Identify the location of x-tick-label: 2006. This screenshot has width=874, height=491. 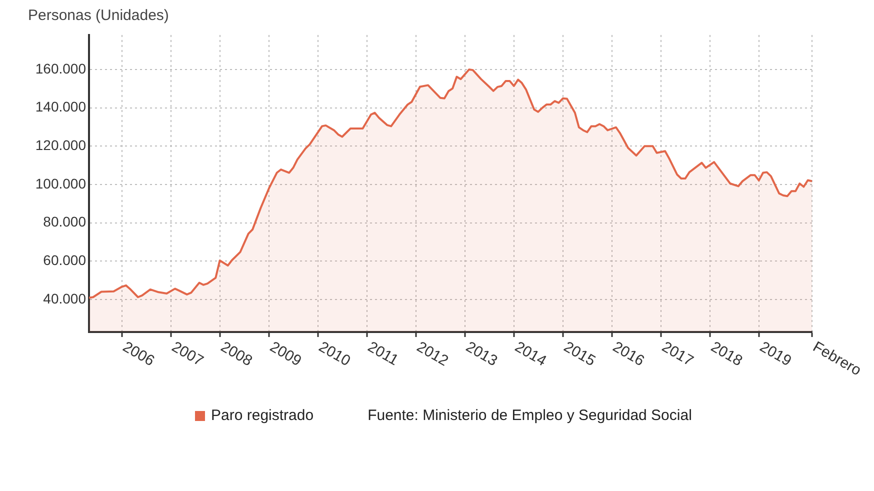
(139, 354).